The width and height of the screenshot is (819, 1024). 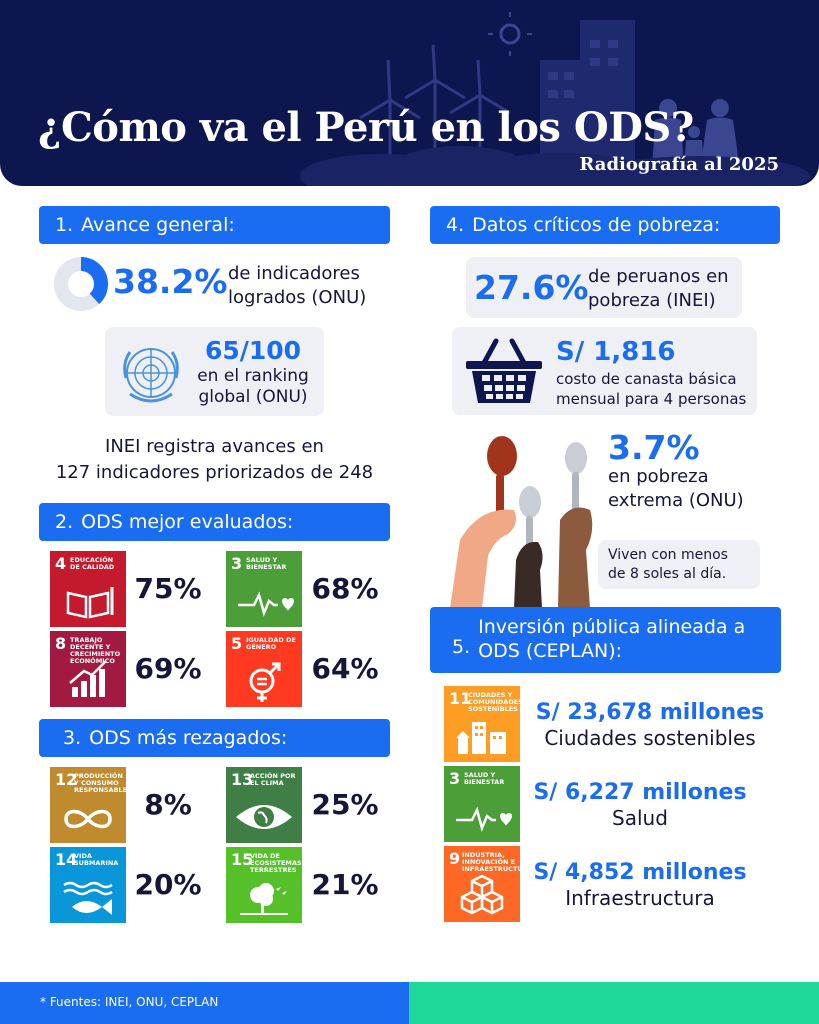 I want to click on book-icon, so click(x=90, y=603).